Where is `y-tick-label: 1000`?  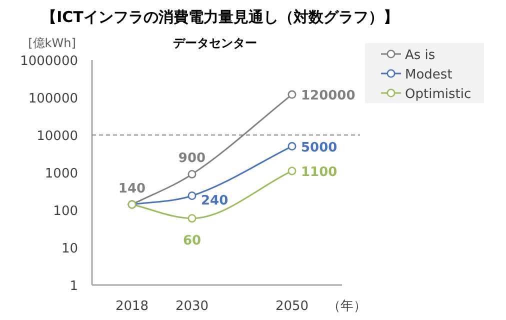
y-tick-label: 1000 is located at coordinates (61, 174).